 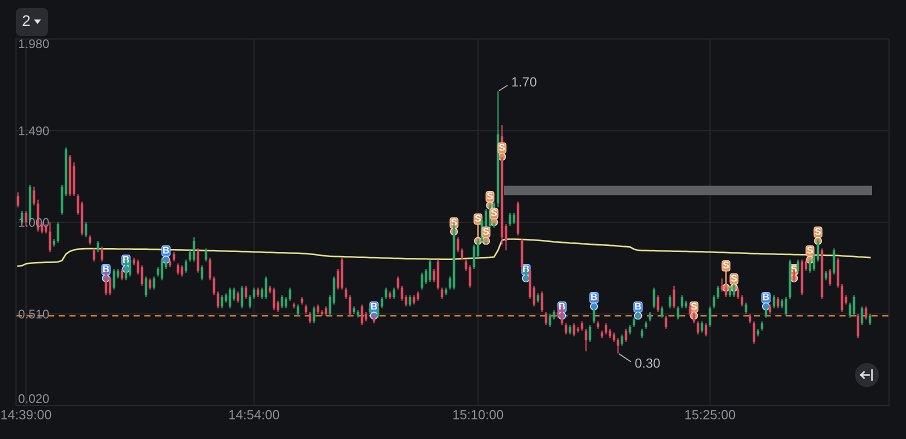 I want to click on text: 1.70, so click(x=524, y=82).